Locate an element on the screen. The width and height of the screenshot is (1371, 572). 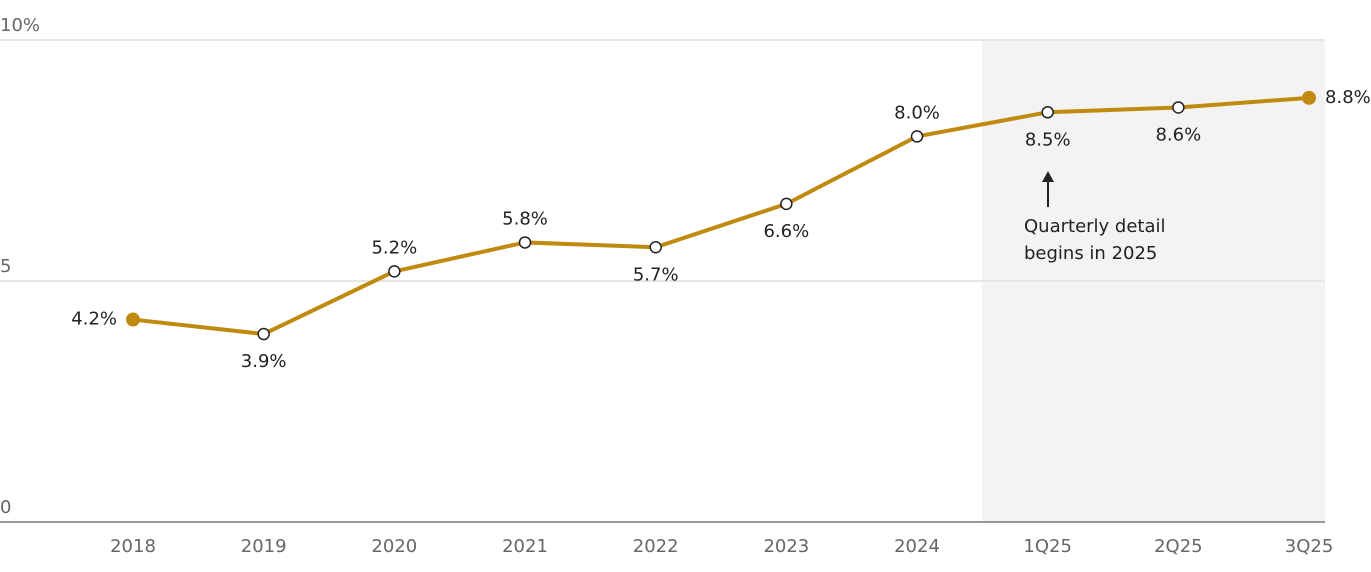
x-tick-label: 2023 is located at coordinates (786, 546).